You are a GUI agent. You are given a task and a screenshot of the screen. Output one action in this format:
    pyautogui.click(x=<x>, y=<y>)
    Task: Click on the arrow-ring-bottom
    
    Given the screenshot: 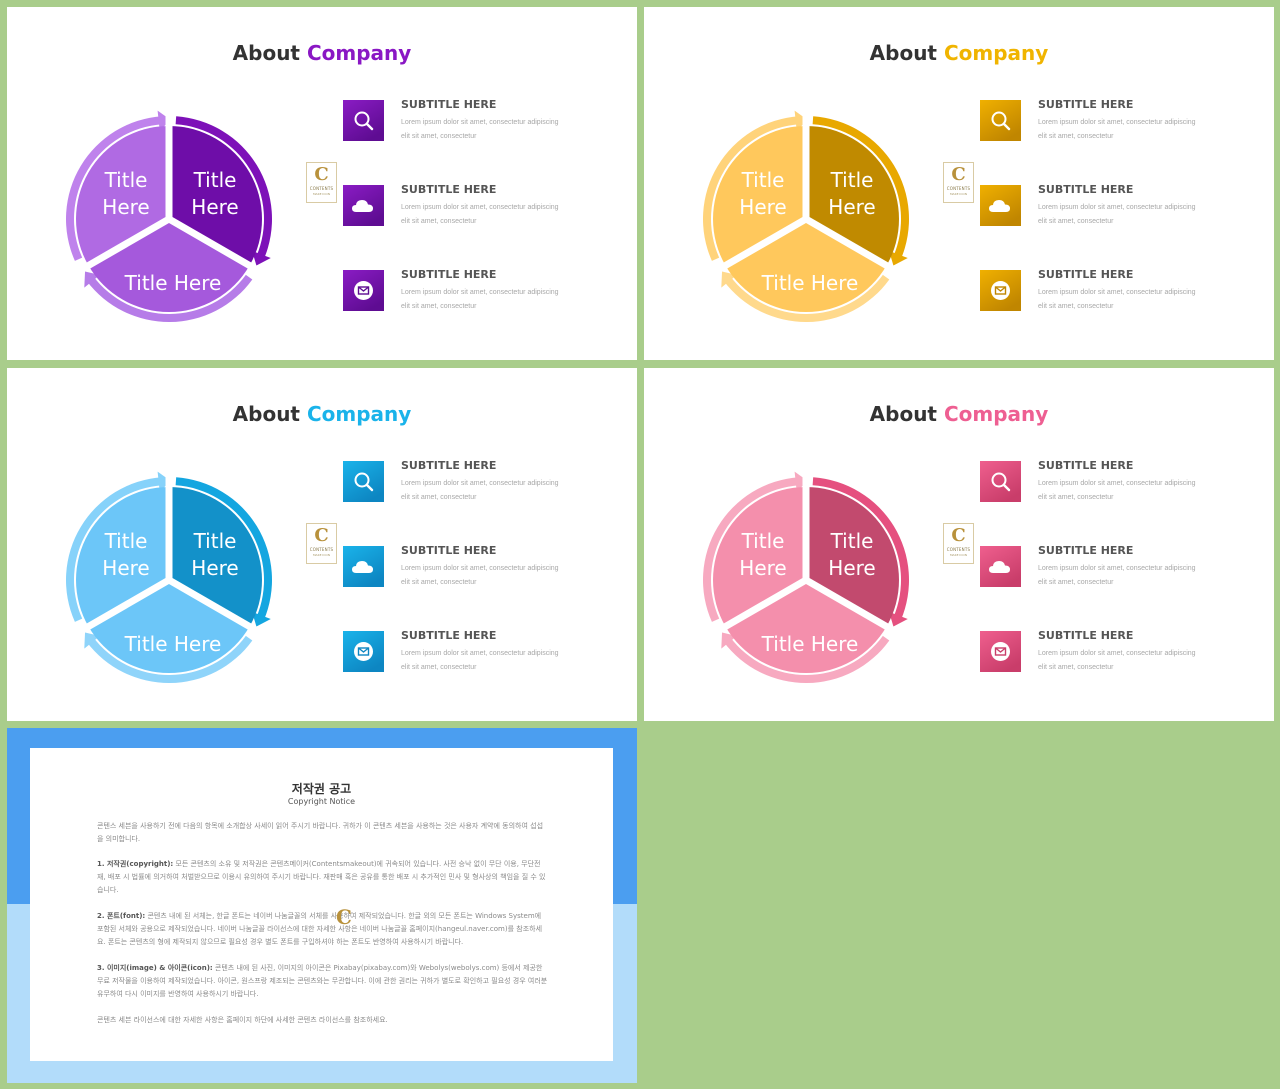 What is the action you would take?
    pyautogui.click(x=169, y=659)
    